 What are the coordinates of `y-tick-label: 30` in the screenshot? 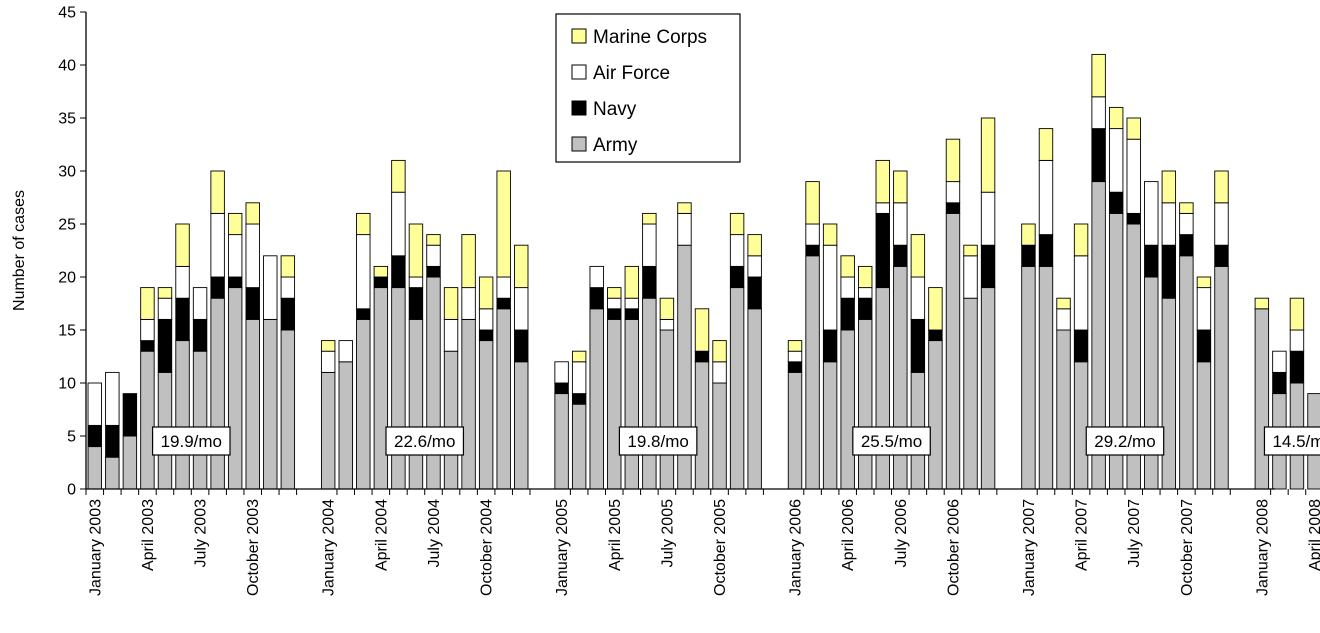 It's located at (67, 172).